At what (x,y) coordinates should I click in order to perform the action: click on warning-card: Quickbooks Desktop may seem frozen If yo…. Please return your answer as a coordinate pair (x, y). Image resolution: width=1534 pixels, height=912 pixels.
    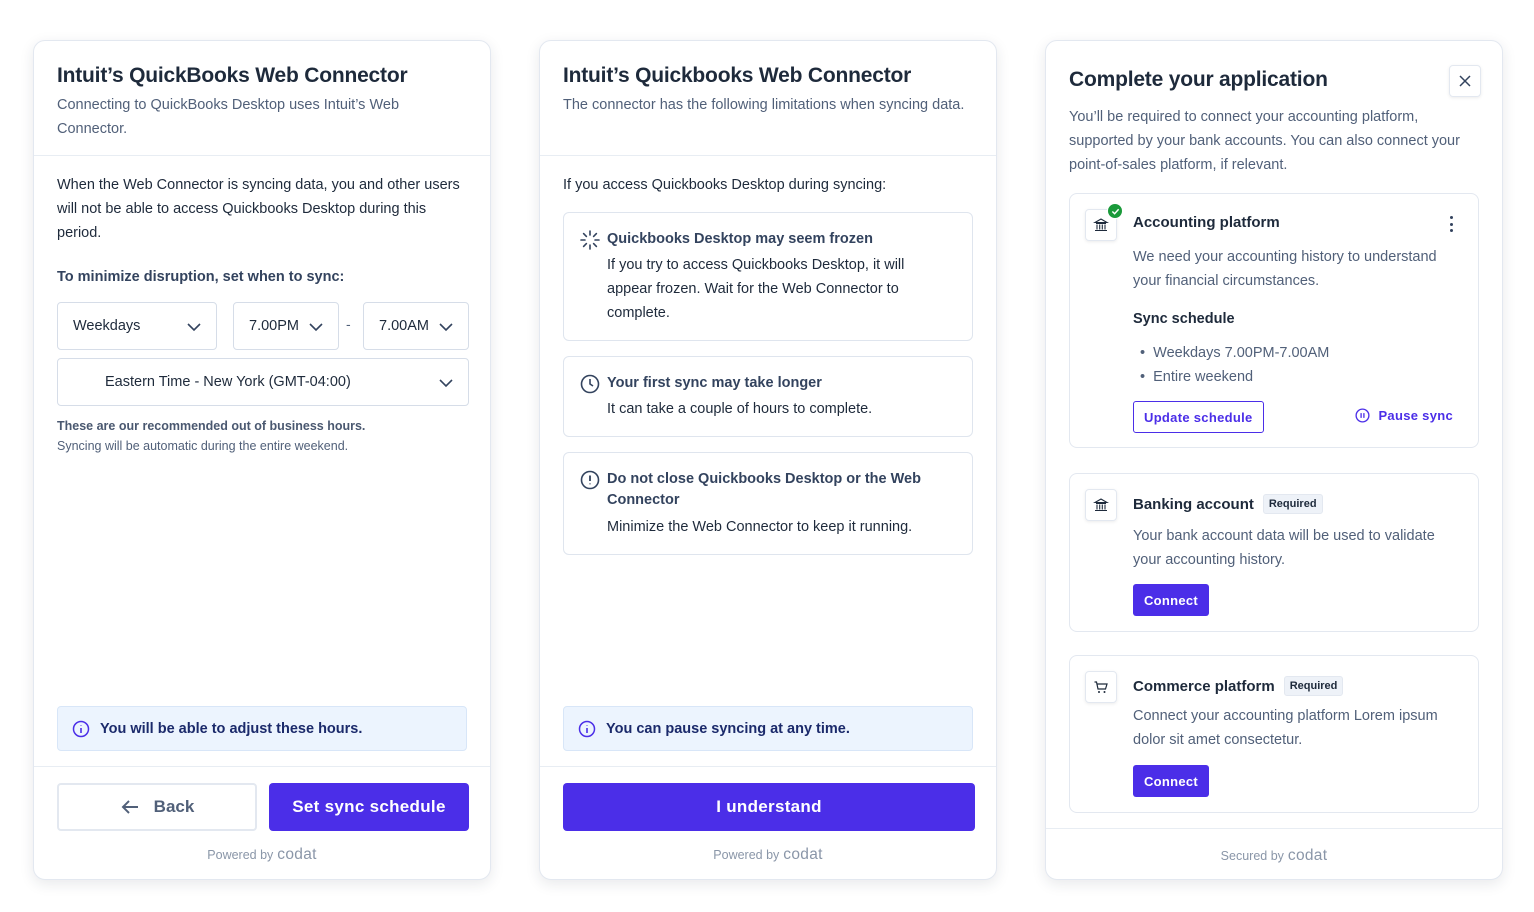
    Looking at the image, I should click on (768, 276).